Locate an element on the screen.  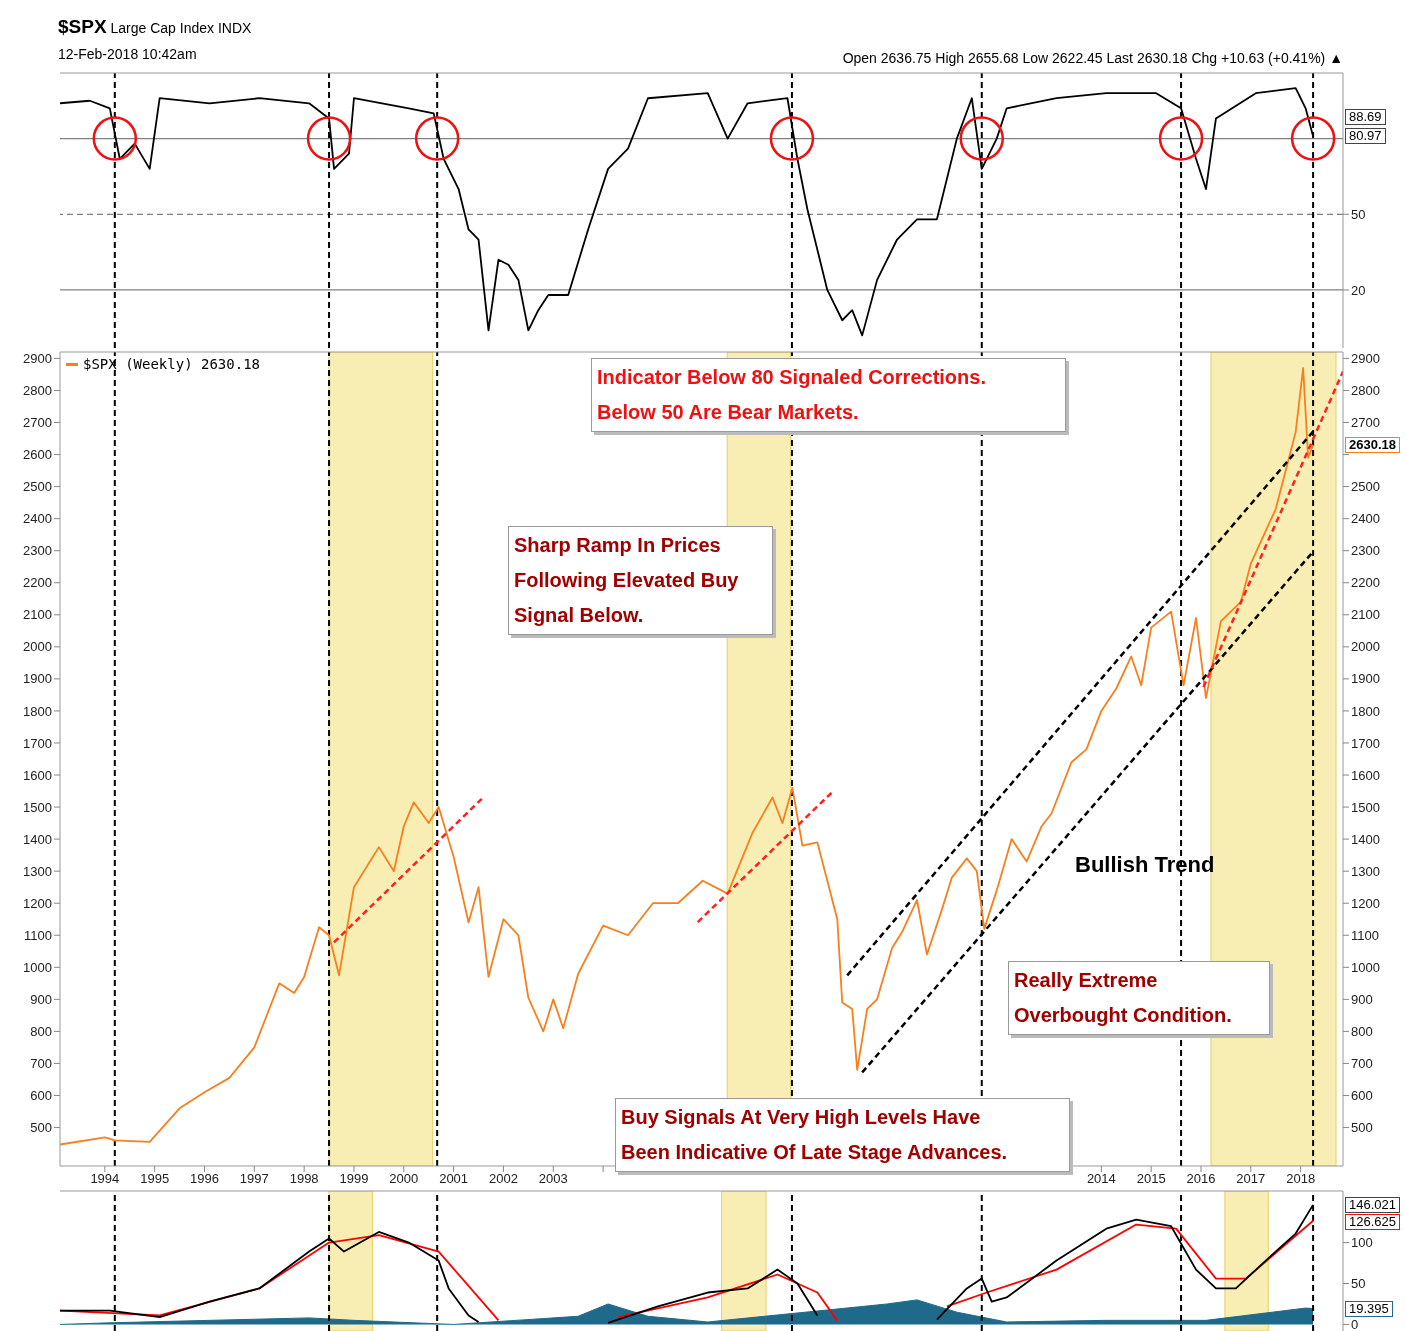
y-tick-label: 1900 is located at coordinates (37, 679).